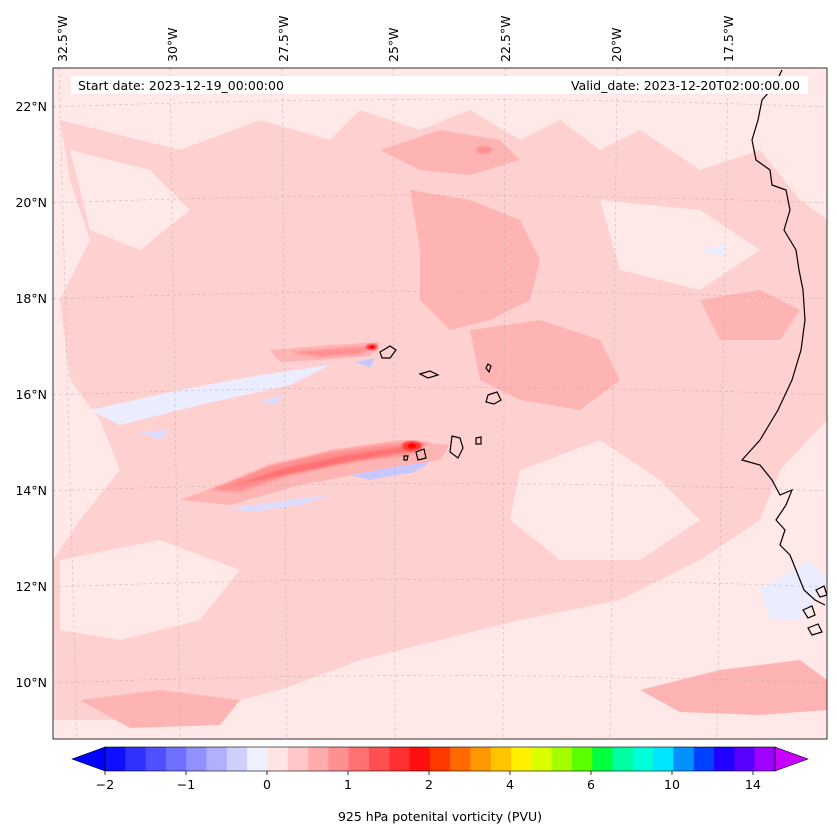 This screenshot has width=837, height=836. Describe the element at coordinates (791, 759) in the screenshot. I see `colorbar-over-triangle` at that location.